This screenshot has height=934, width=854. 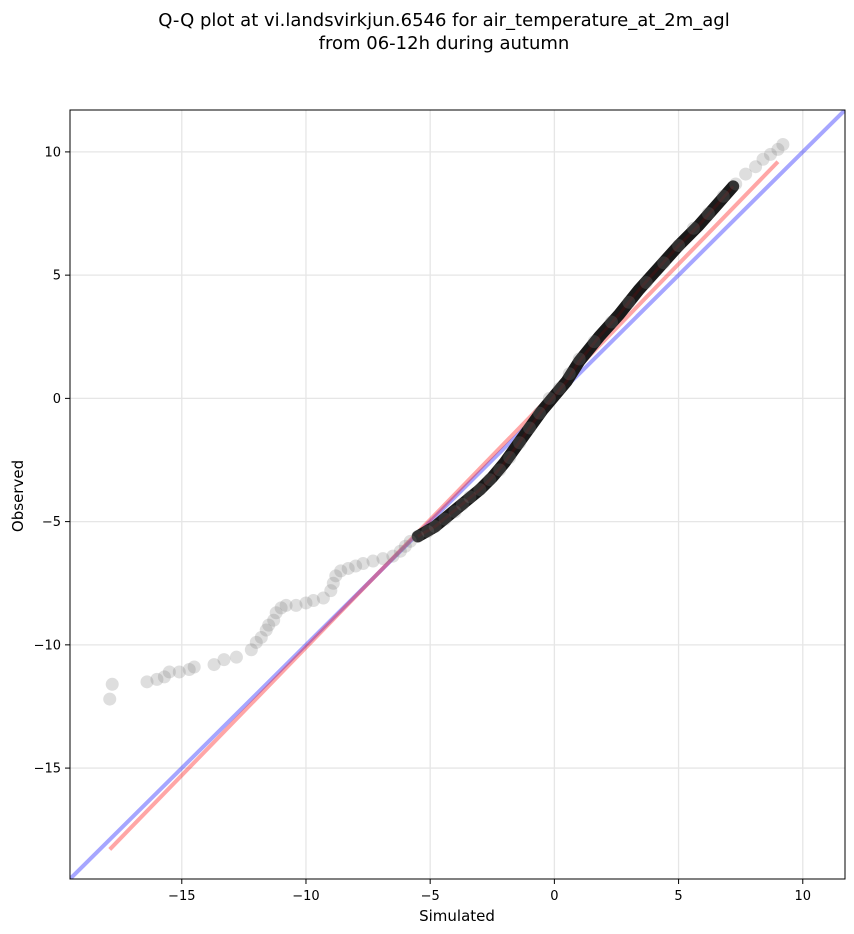 I want to click on y-tick-label: 0, so click(x=57, y=399).